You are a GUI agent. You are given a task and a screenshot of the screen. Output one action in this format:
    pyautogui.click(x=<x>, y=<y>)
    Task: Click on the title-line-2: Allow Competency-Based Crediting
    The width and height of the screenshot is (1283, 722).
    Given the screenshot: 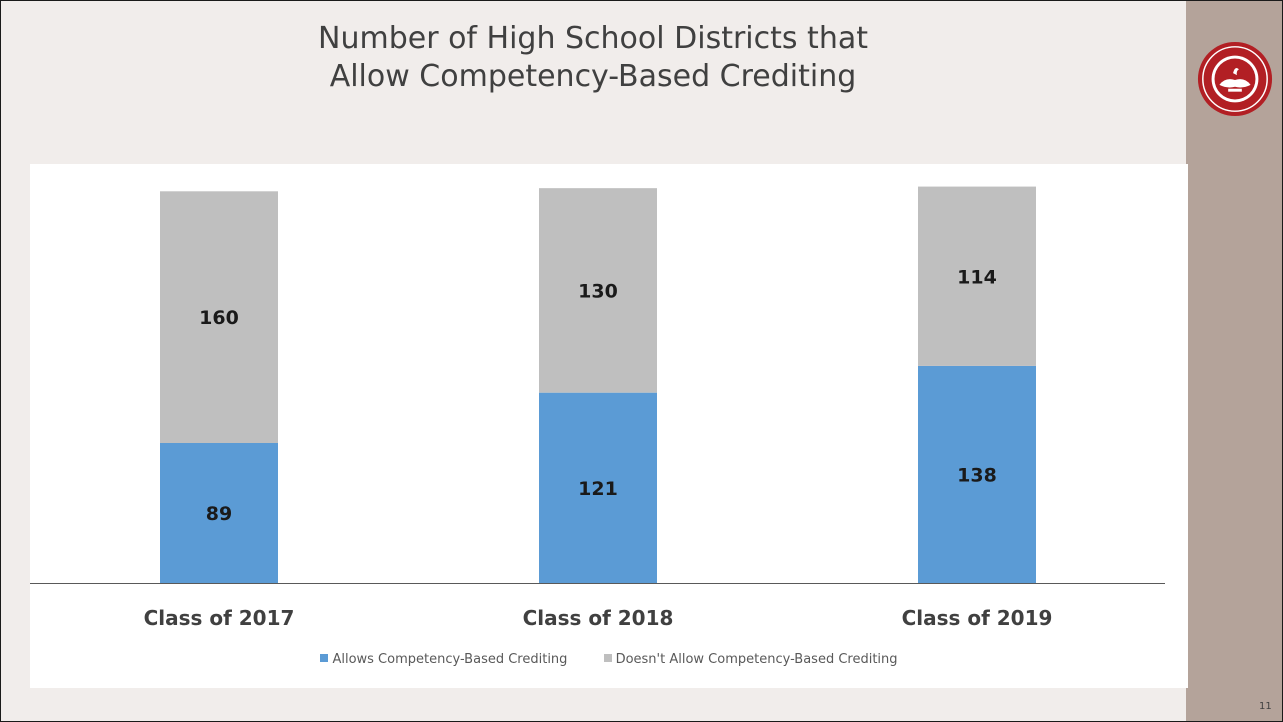 What is the action you would take?
    pyautogui.click(x=593, y=76)
    